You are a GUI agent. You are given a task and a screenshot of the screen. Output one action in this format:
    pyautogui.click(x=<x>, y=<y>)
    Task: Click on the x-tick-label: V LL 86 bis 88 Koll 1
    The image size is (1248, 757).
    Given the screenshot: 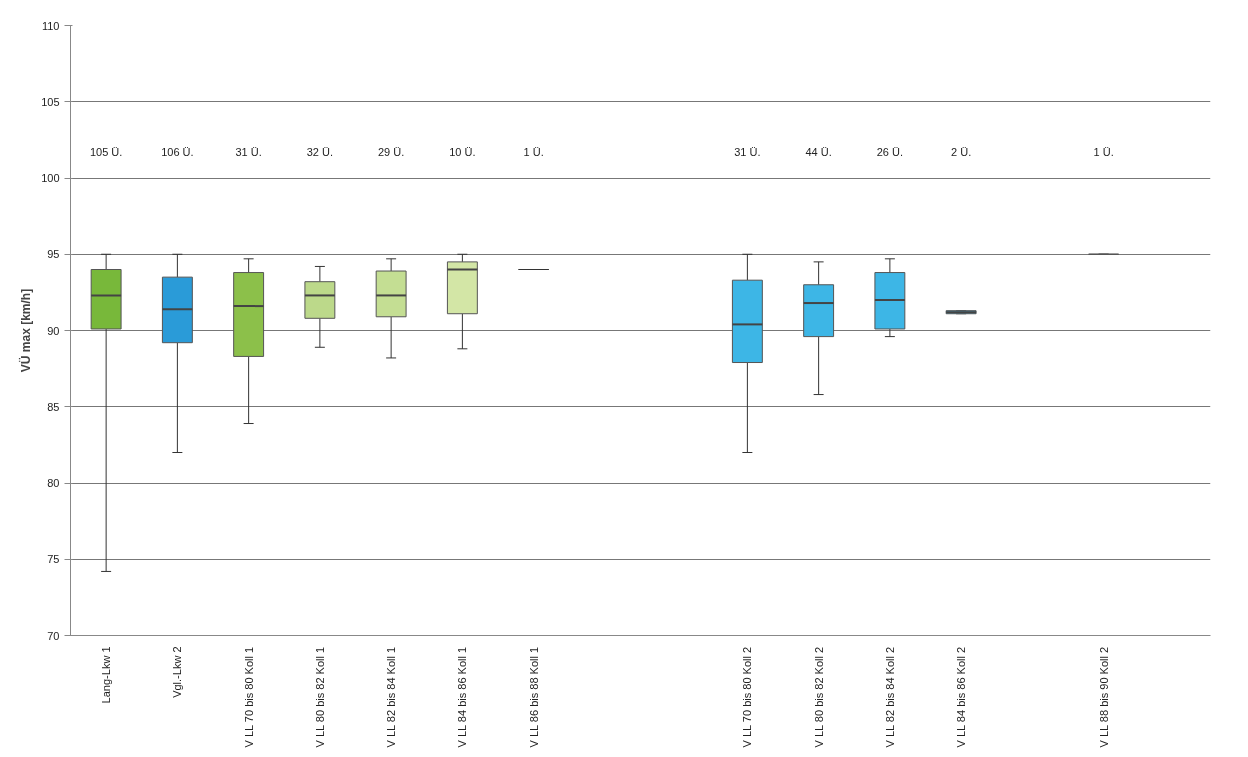 What is the action you would take?
    pyautogui.click(x=533, y=697)
    